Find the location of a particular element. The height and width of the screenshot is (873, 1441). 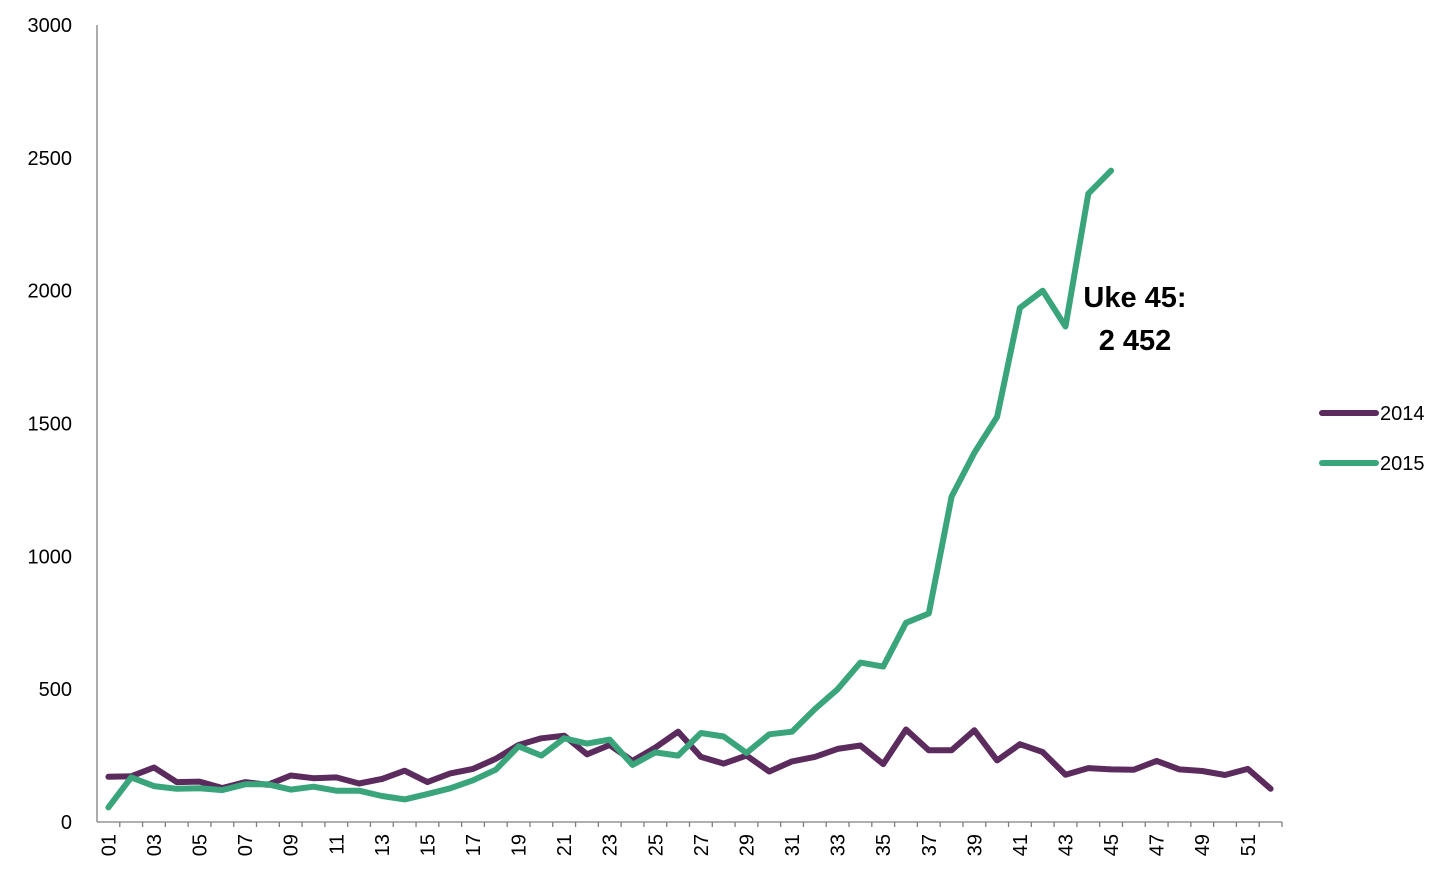

x-tick-label: 35 is located at coordinates (884, 845).